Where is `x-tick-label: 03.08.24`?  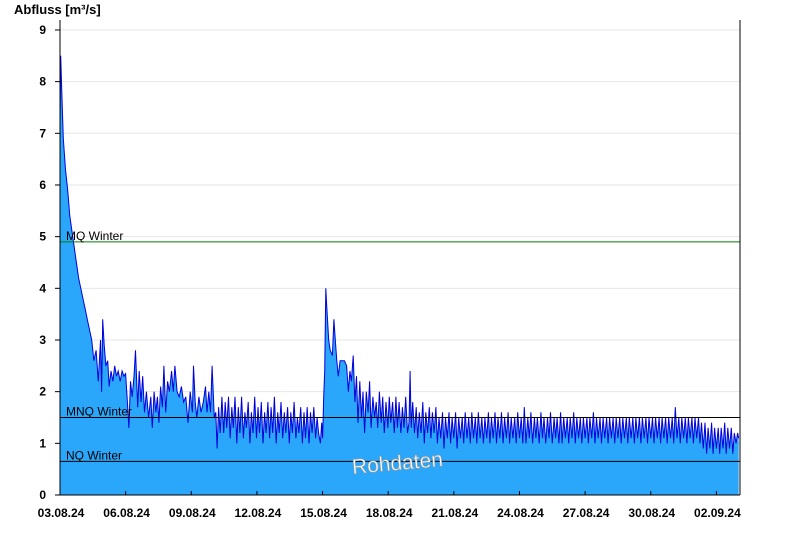
x-tick-label: 03.08.24 is located at coordinates (61, 513).